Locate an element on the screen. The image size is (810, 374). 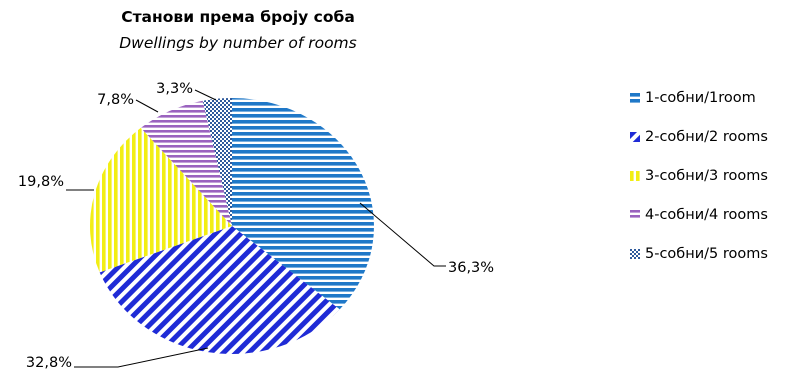
pie-slice-3-rooms is located at coordinates (161, 200).